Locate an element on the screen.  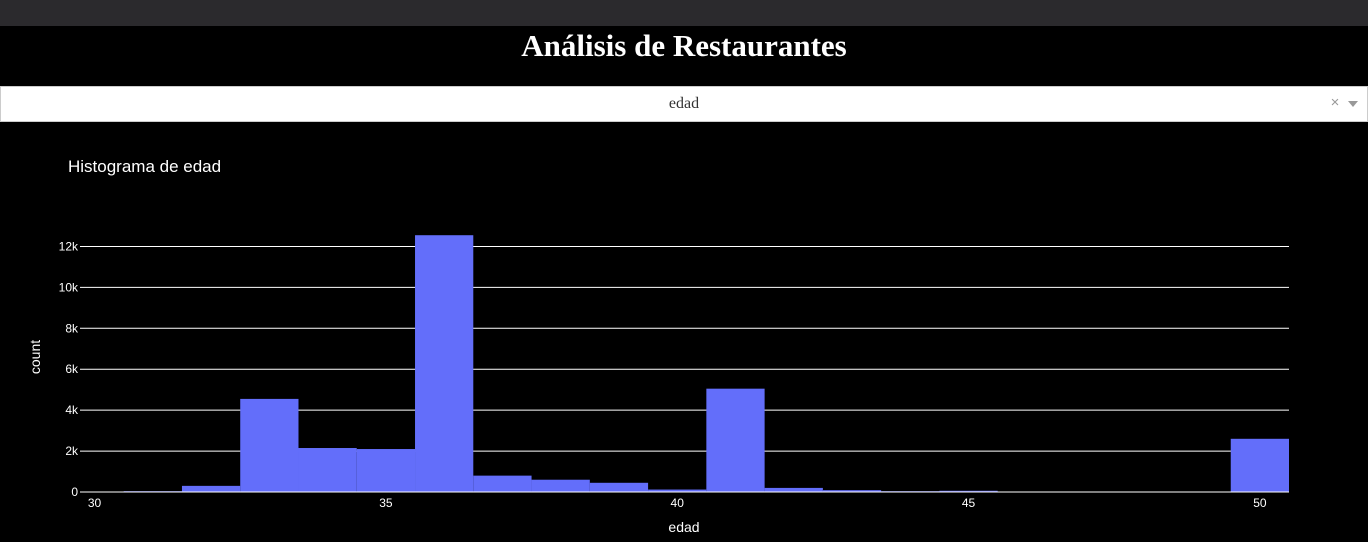
y-tick-label: 6k is located at coordinates (72, 369).